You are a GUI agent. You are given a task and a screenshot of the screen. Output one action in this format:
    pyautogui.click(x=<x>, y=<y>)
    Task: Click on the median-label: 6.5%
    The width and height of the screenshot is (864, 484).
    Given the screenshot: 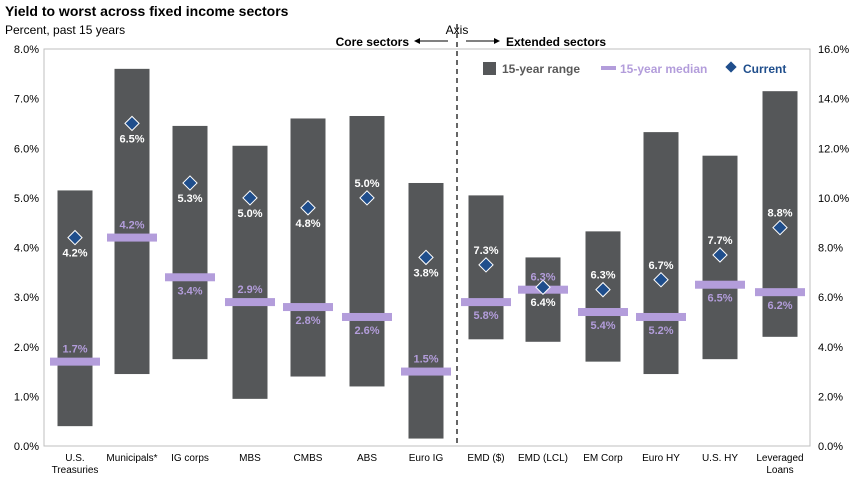 What is the action you would take?
    pyautogui.click(x=719, y=299)
    